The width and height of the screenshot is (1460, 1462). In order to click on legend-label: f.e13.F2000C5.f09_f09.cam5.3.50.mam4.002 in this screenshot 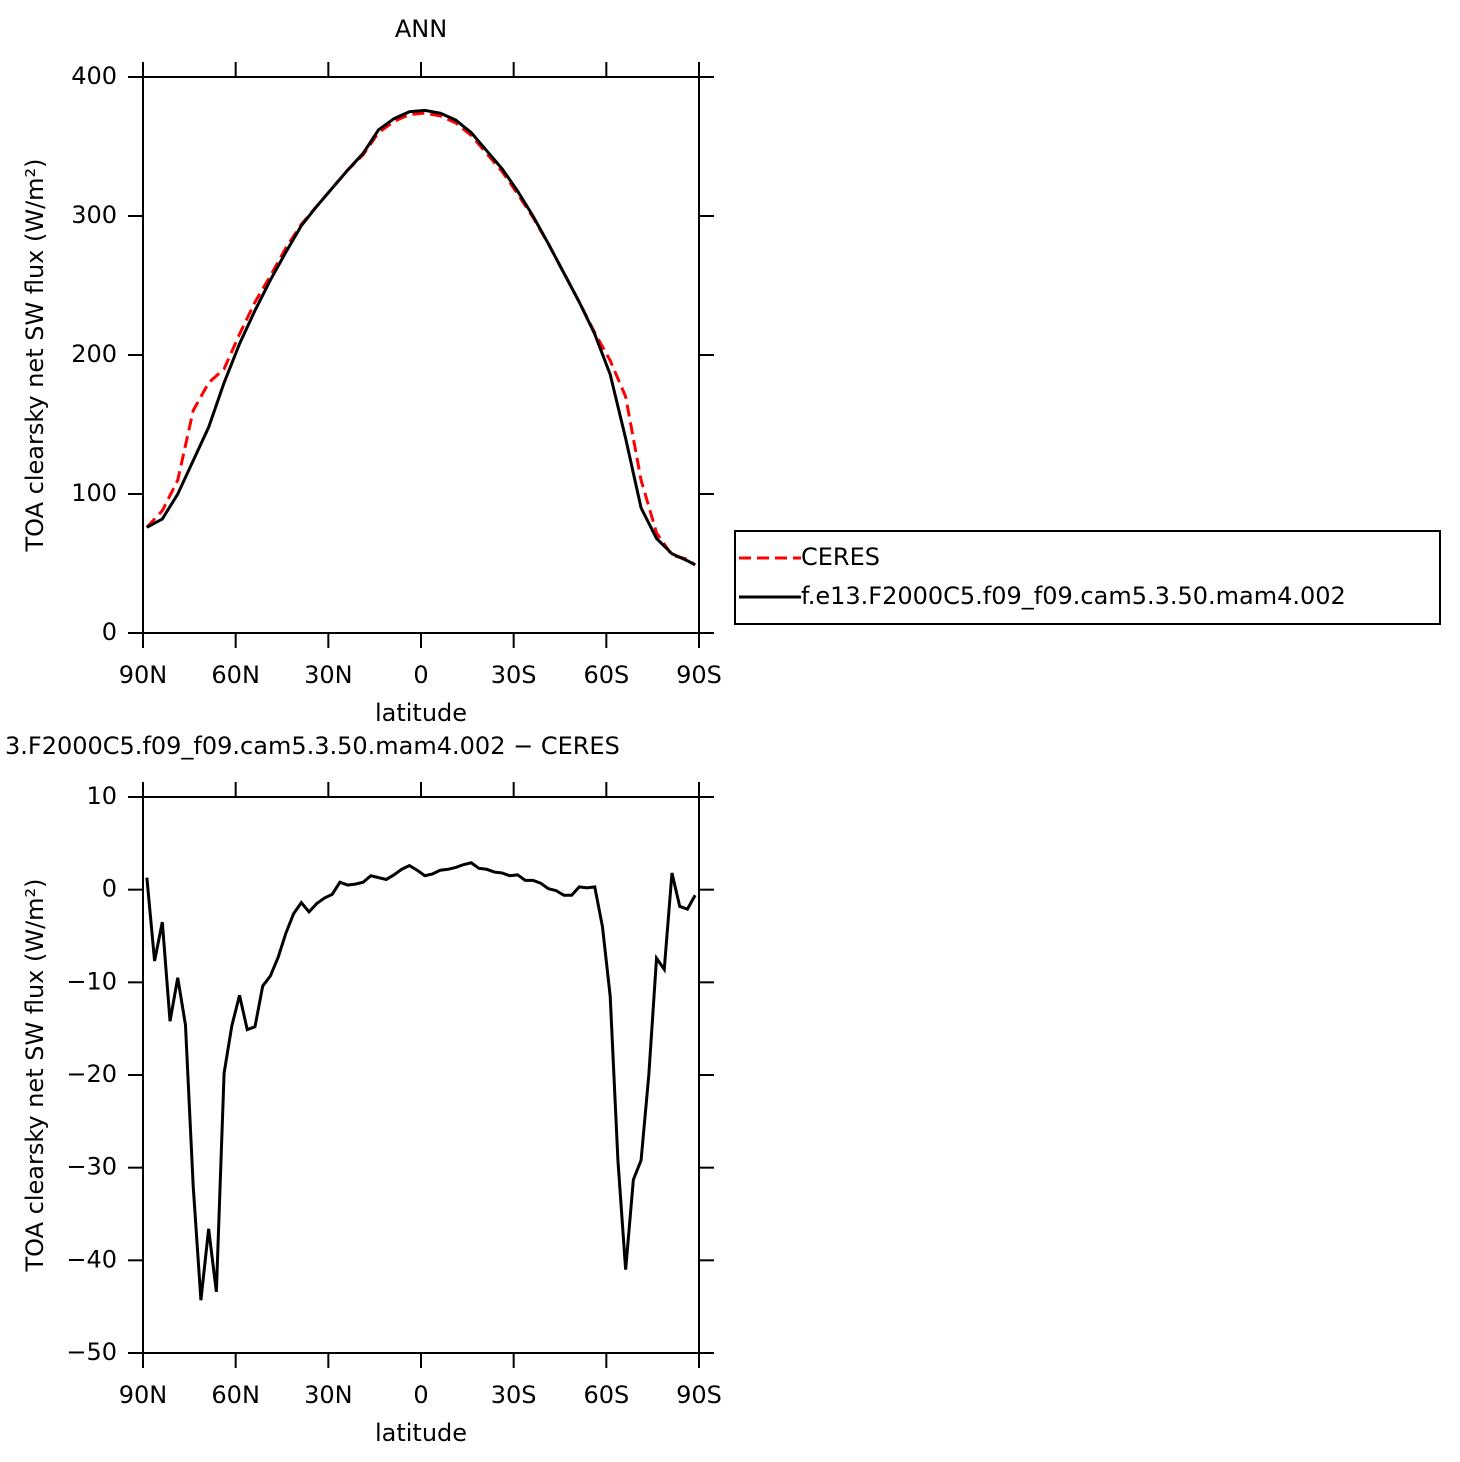, I will do `click(1073, 596)`.